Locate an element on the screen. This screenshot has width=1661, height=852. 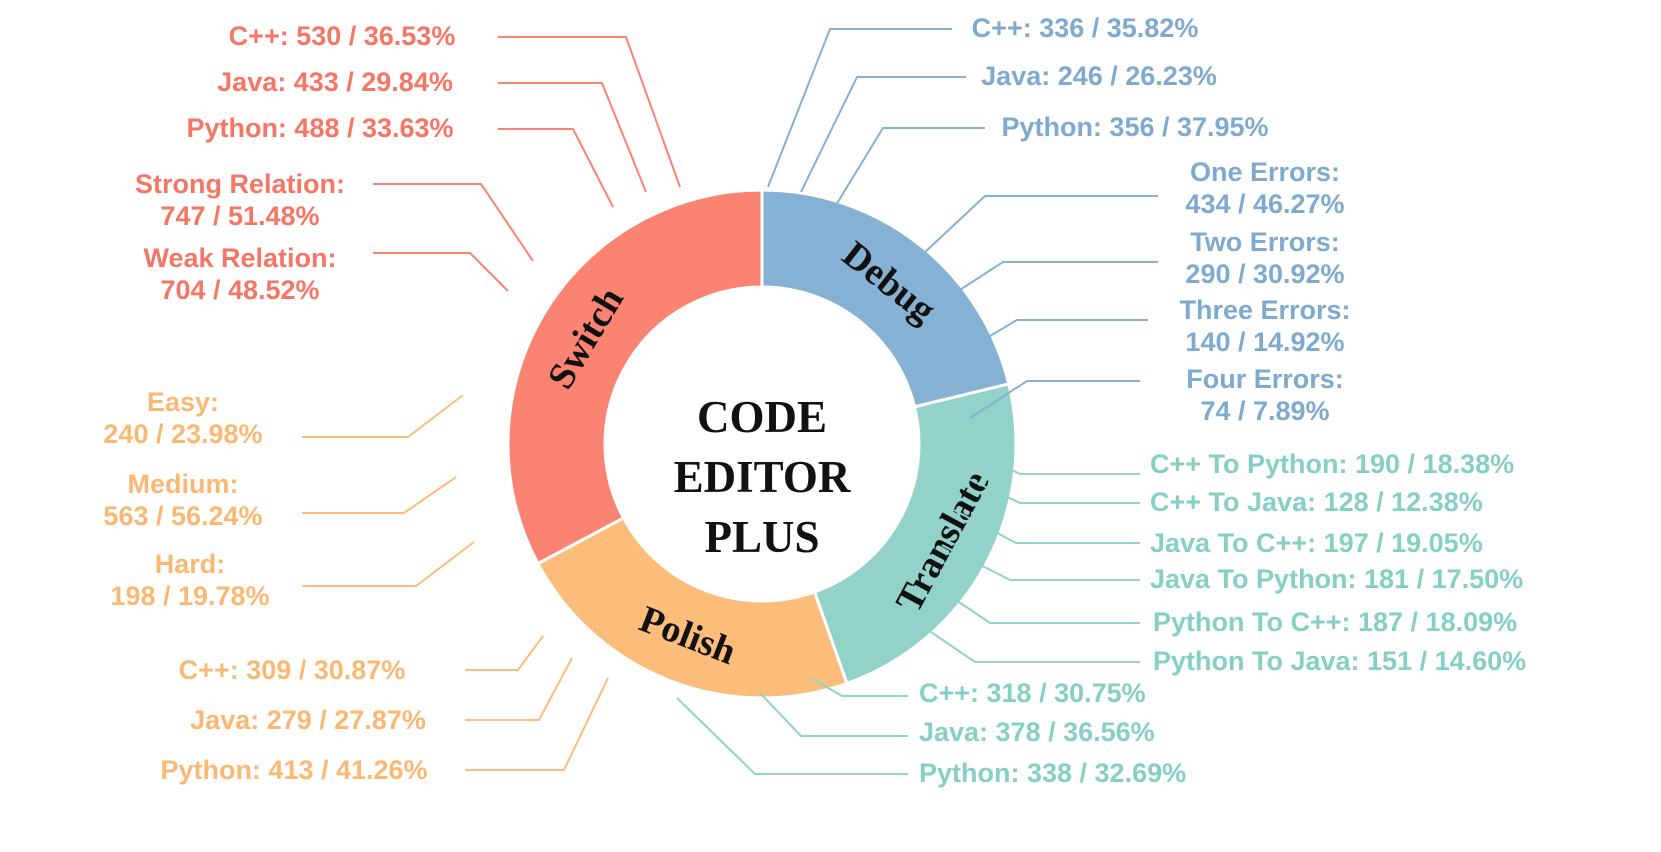
annotation-debug-4: Two Errors: 290 / 30.92% is located at coordinates (1264, 258).